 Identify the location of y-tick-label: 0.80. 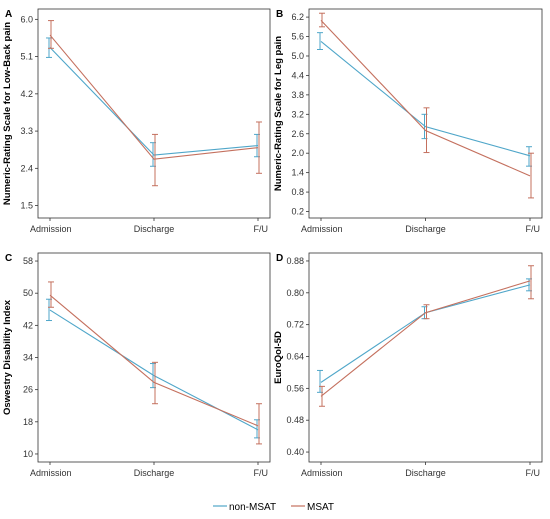
(295, 293).